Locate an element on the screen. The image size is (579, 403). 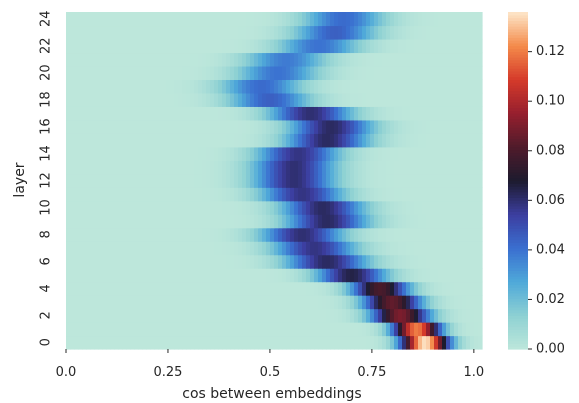
y-tick-label: 14 is located at coordinates (46, 153).